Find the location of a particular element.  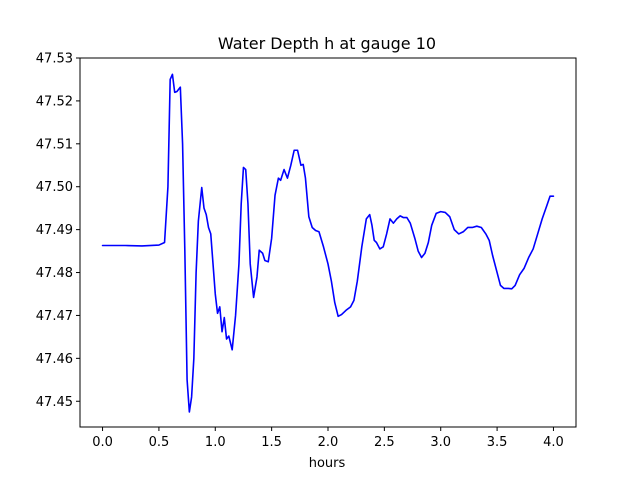

y-tick-label: 47.45 is located at coordinates (54, 402).